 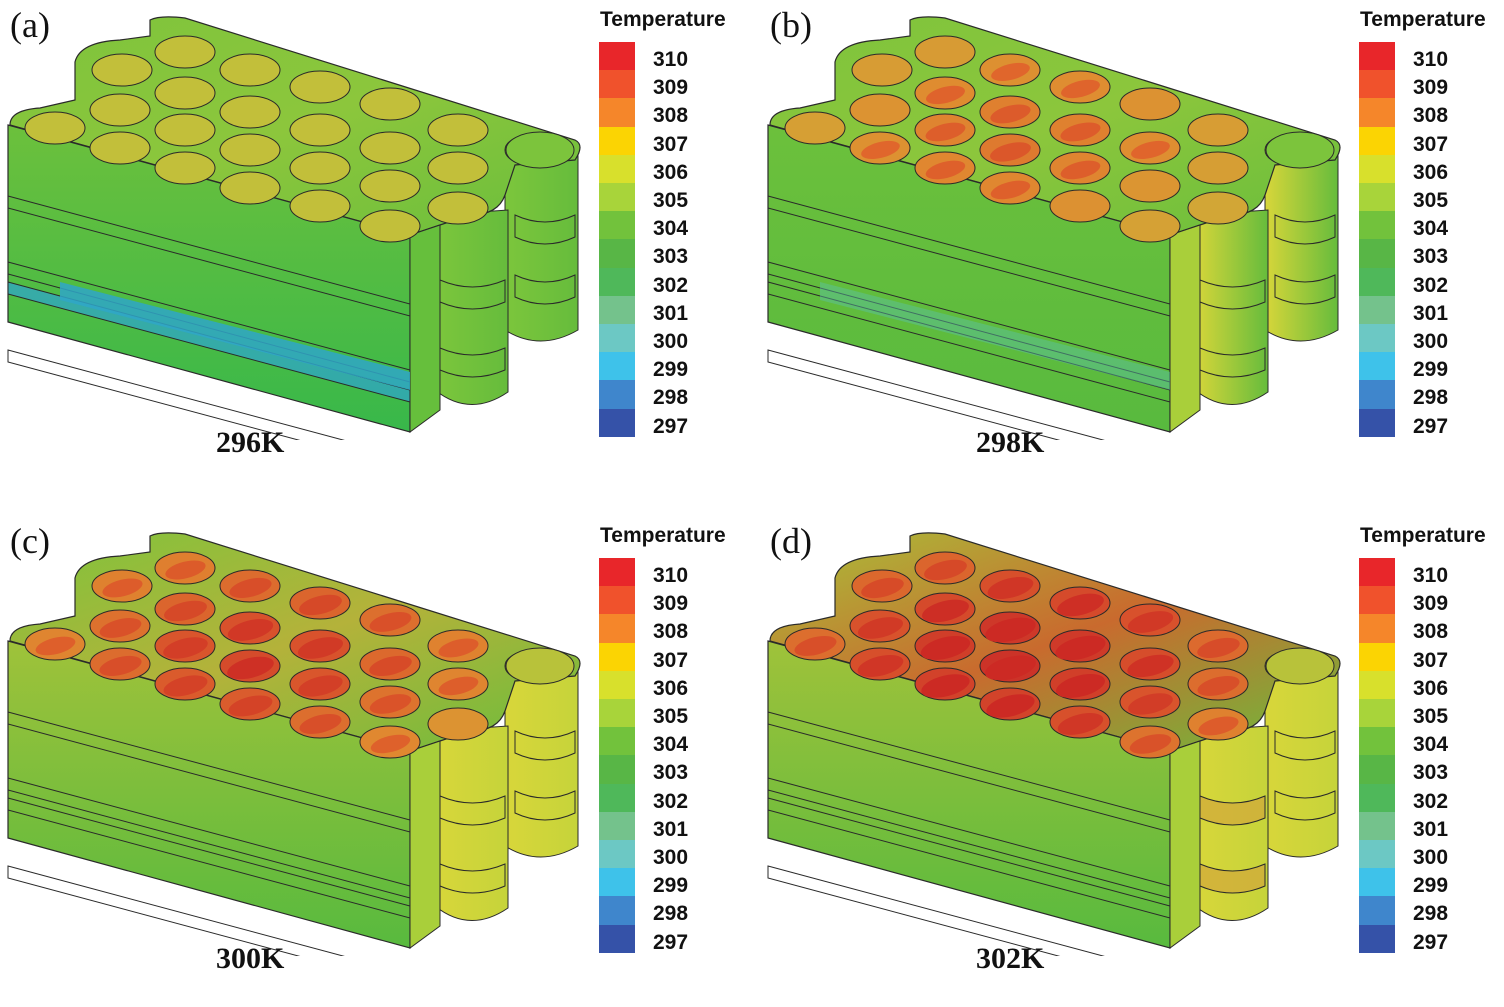 I want to click on legend-tick-label: 310, so click(x=1431, y=575).